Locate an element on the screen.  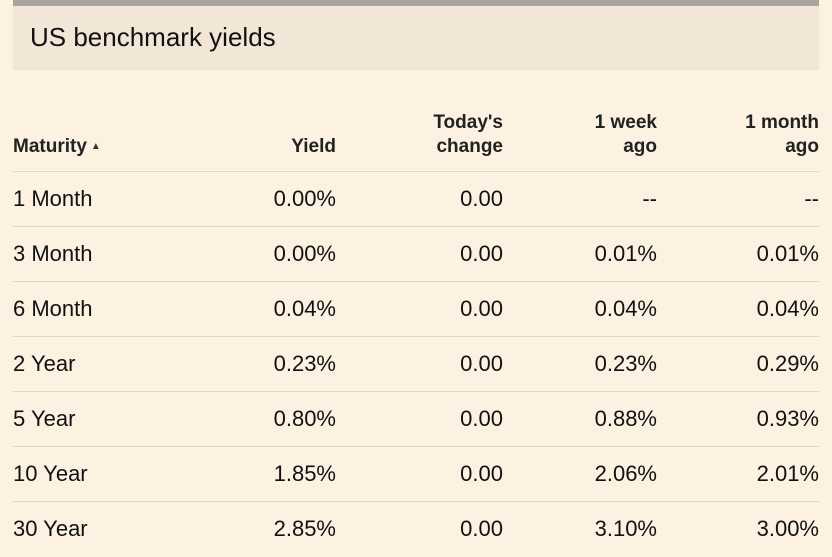
column-header-1-month-ago: 1 month ago is located at coordinates (738, 132).